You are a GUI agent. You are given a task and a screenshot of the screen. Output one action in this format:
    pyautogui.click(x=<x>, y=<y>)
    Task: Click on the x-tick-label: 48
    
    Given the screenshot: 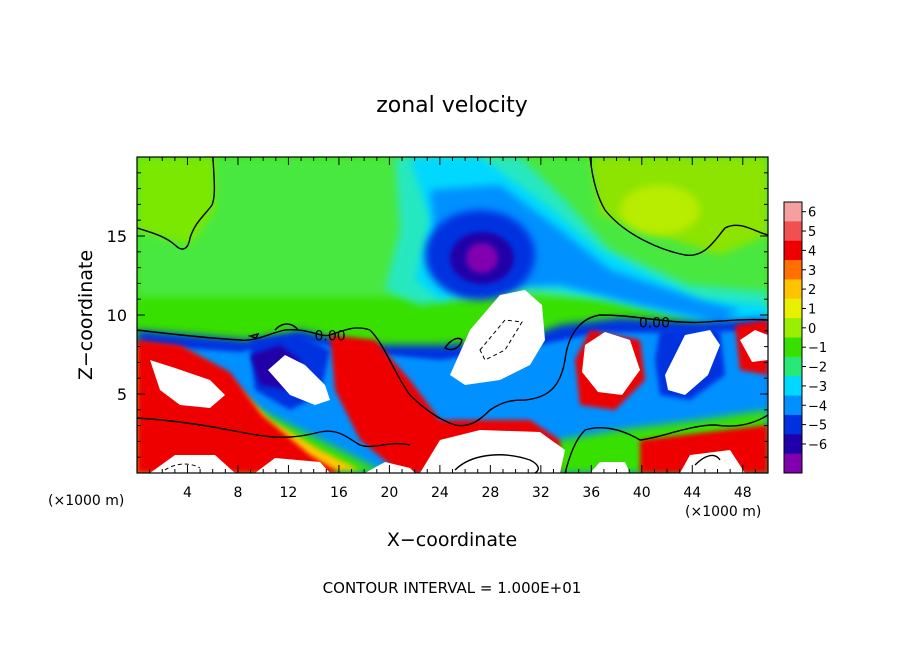 What is the action you would take?
    pyautogui.click(x=743, y=493)
    